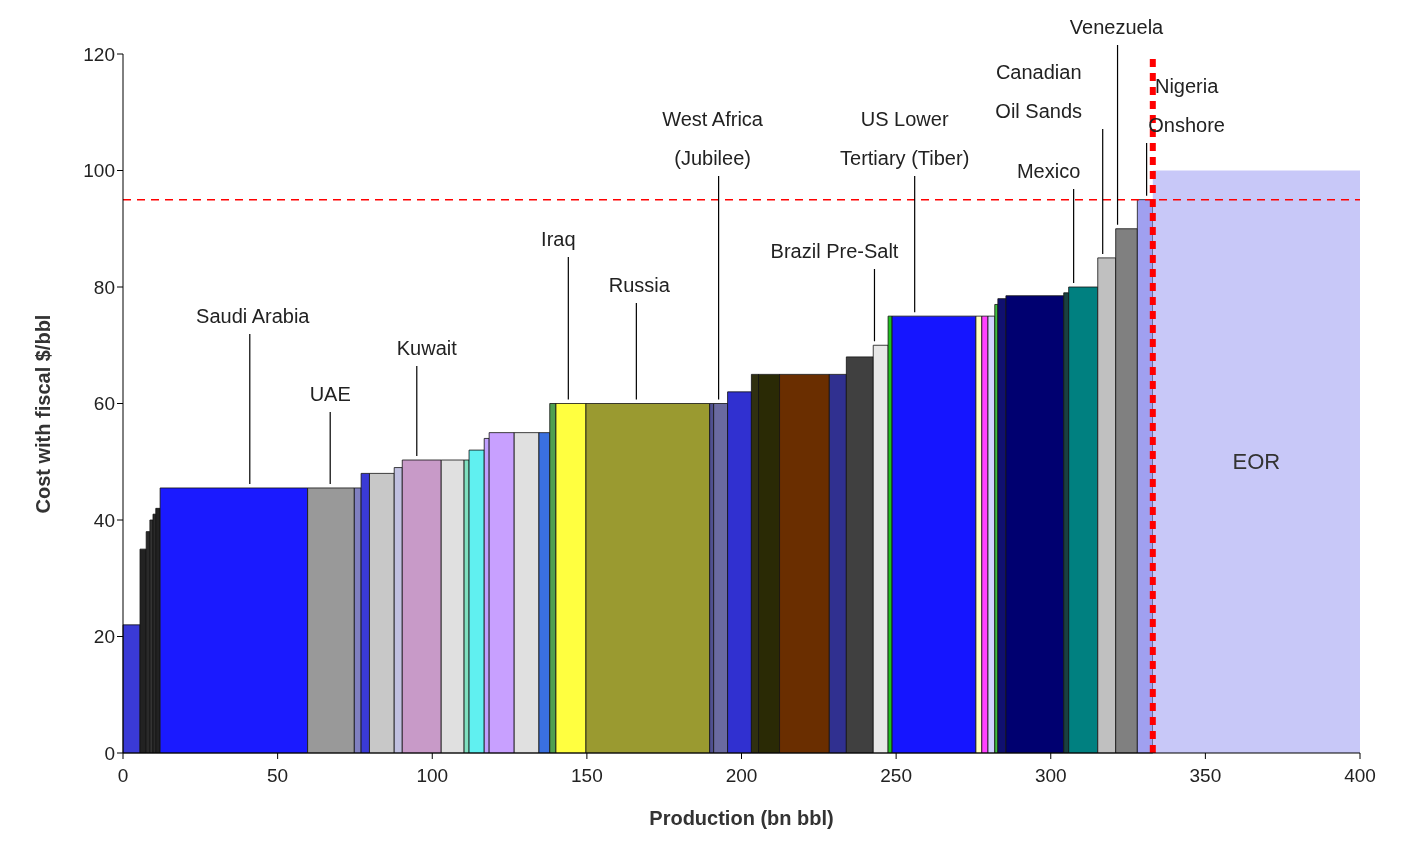  I want to click on x-tick-label: 350, so click(1205, 776).